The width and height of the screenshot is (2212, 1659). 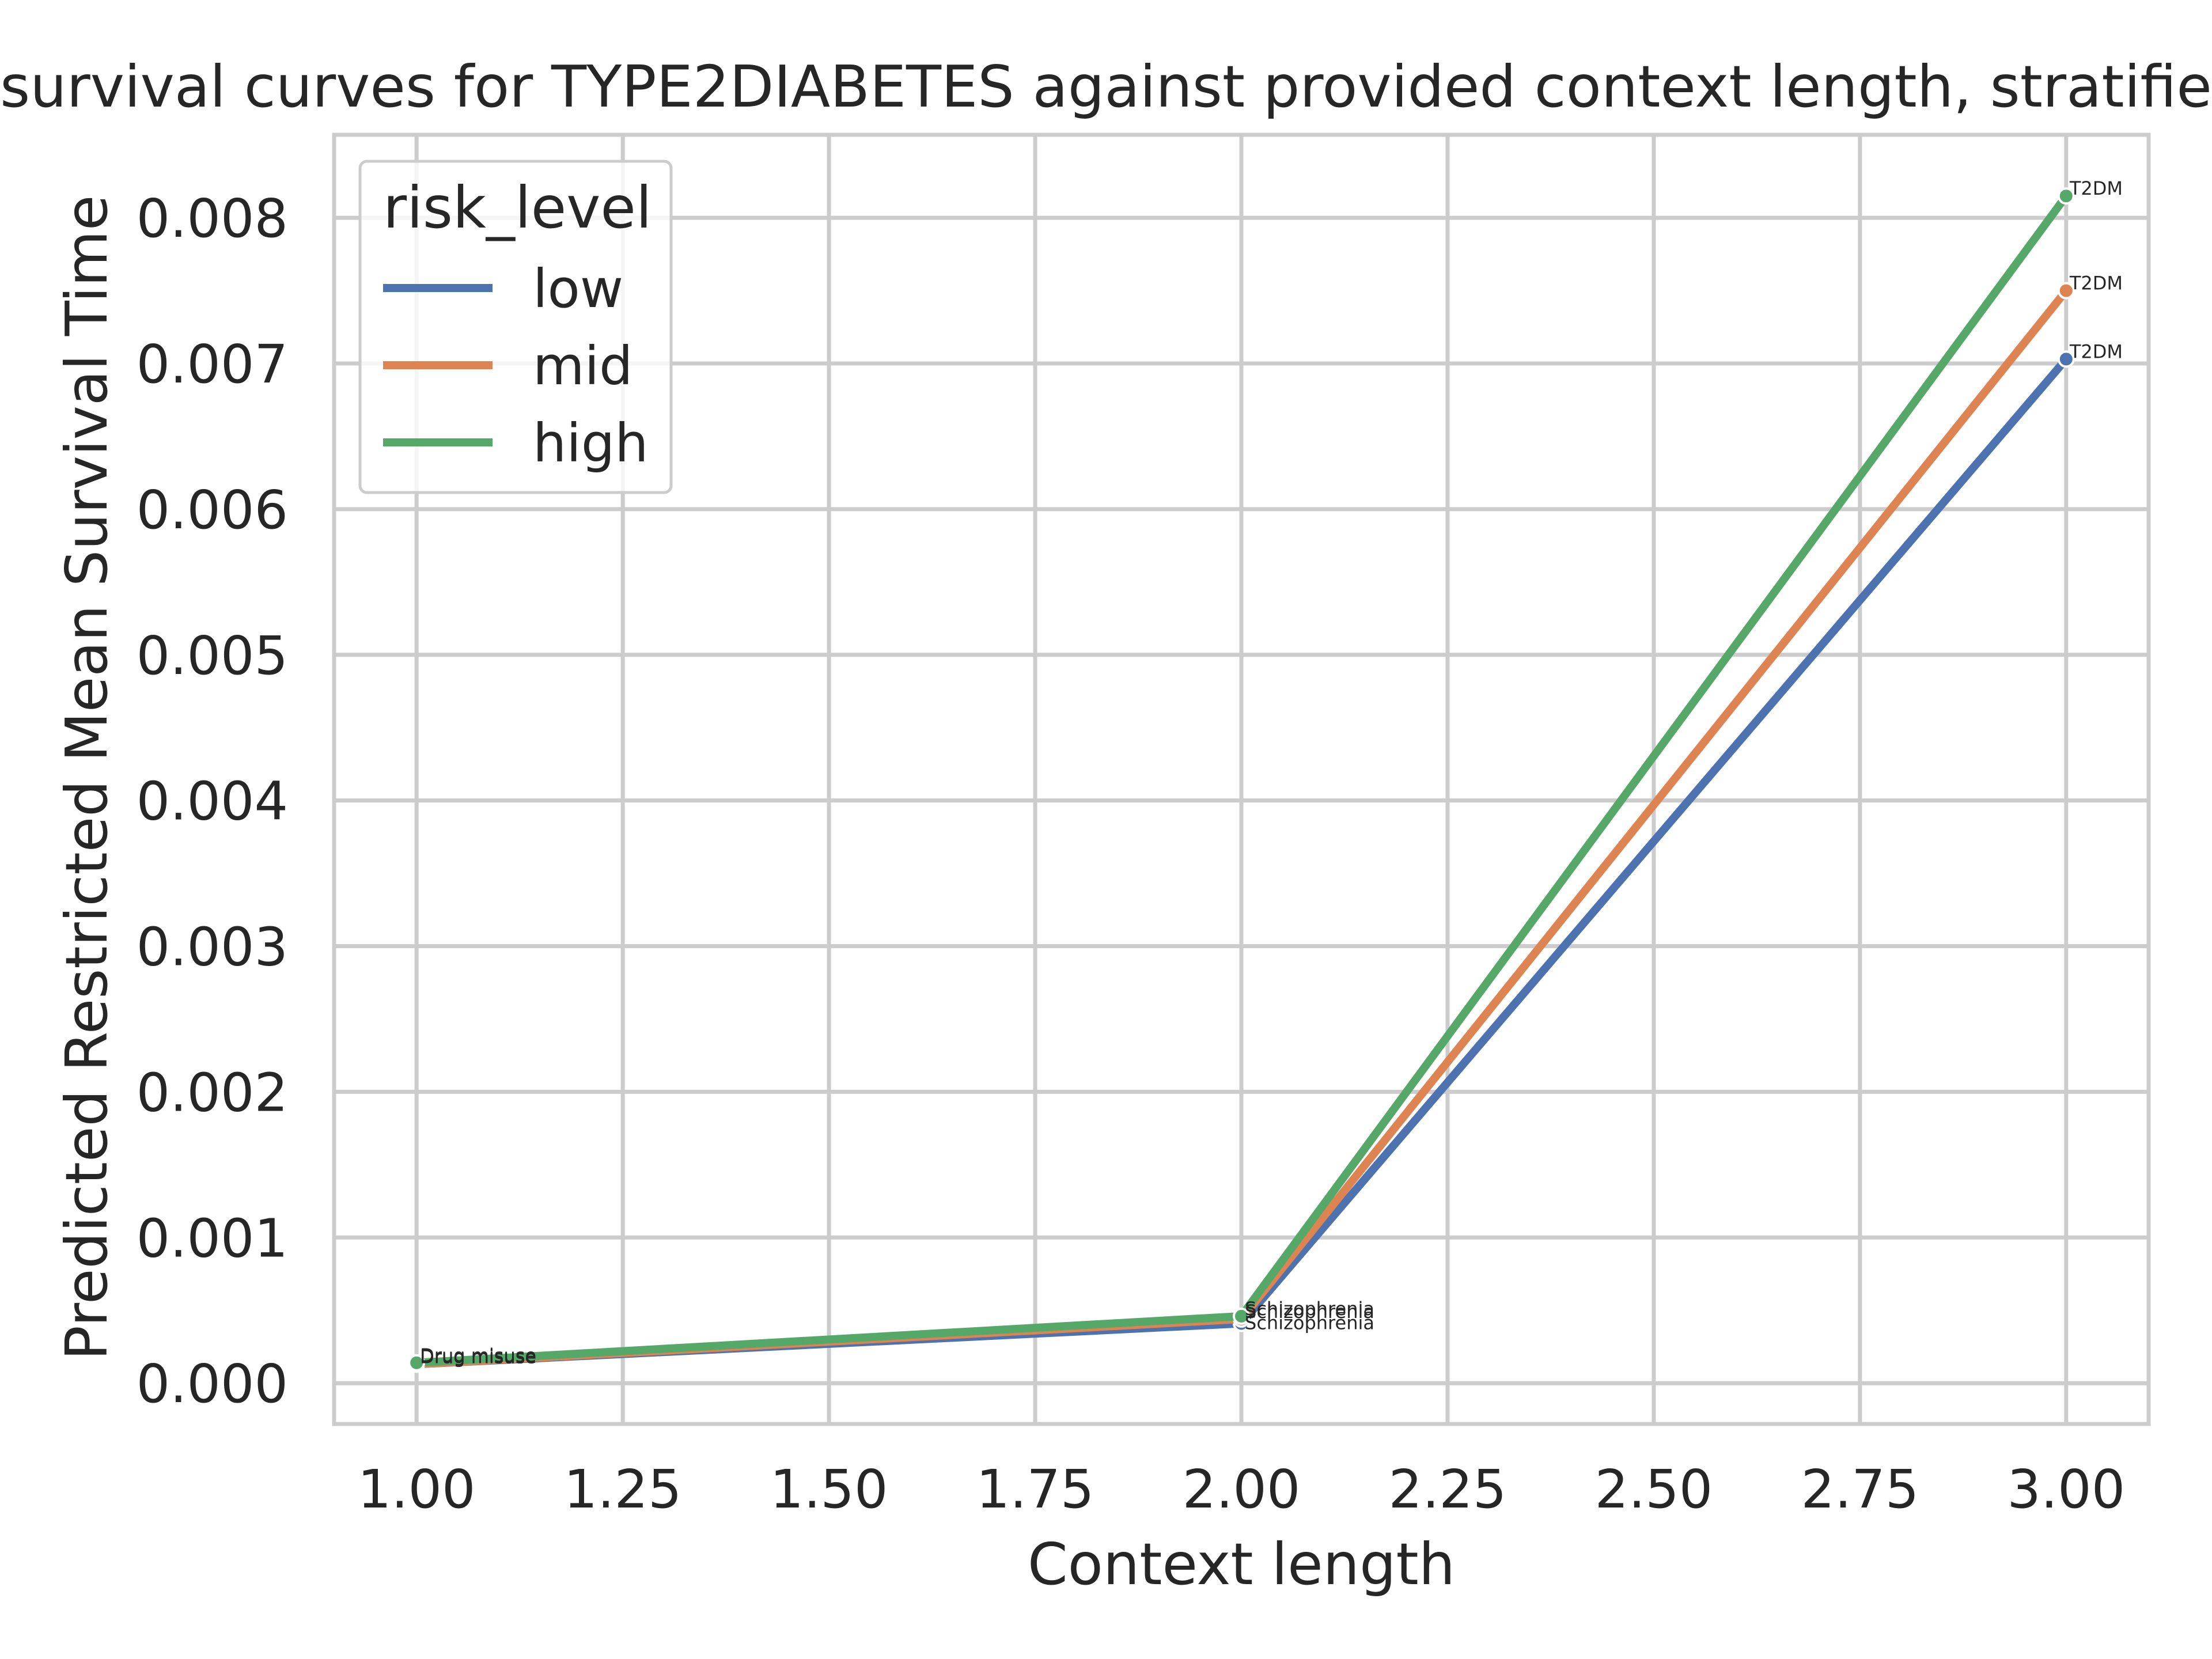 I want to click on y-tick-label: 0.002, so click(x=212, y=1092).